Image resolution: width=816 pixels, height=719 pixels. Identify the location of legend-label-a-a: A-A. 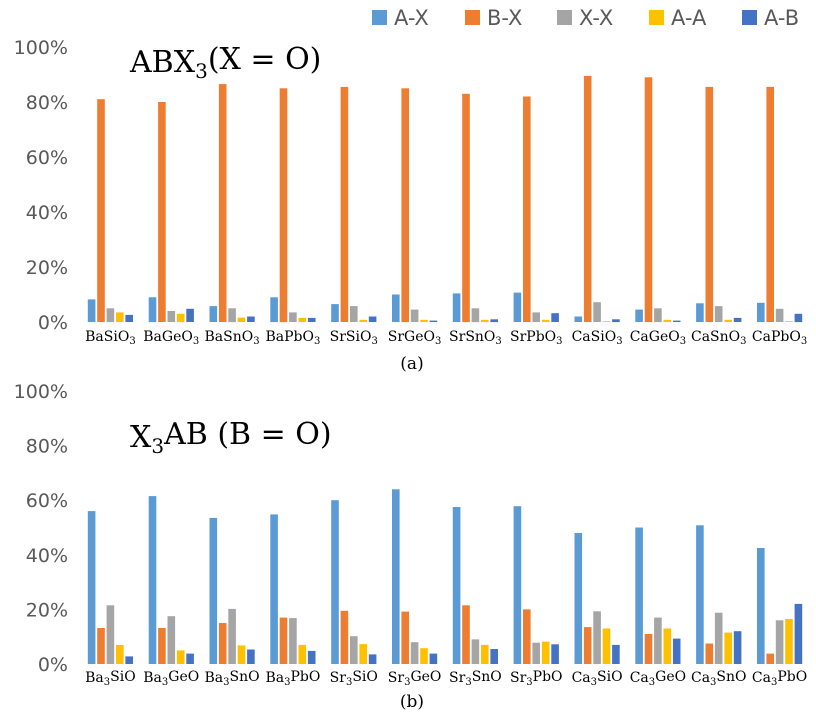
(689, 18).